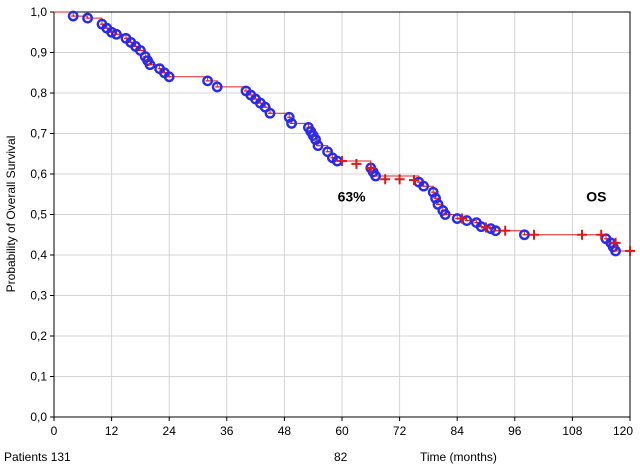 The height and width of the screenshot is (469, 640). I want to click on x-tick-label: 96, so click(515, 431).